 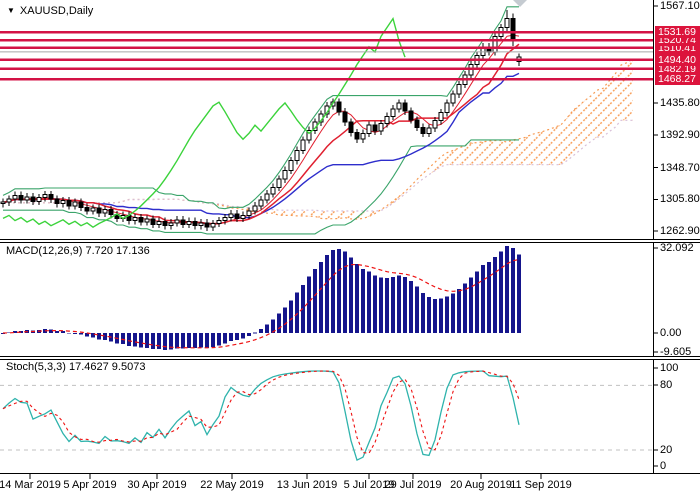 I want to click on macd-signal-line, so click(x=261, y=303).